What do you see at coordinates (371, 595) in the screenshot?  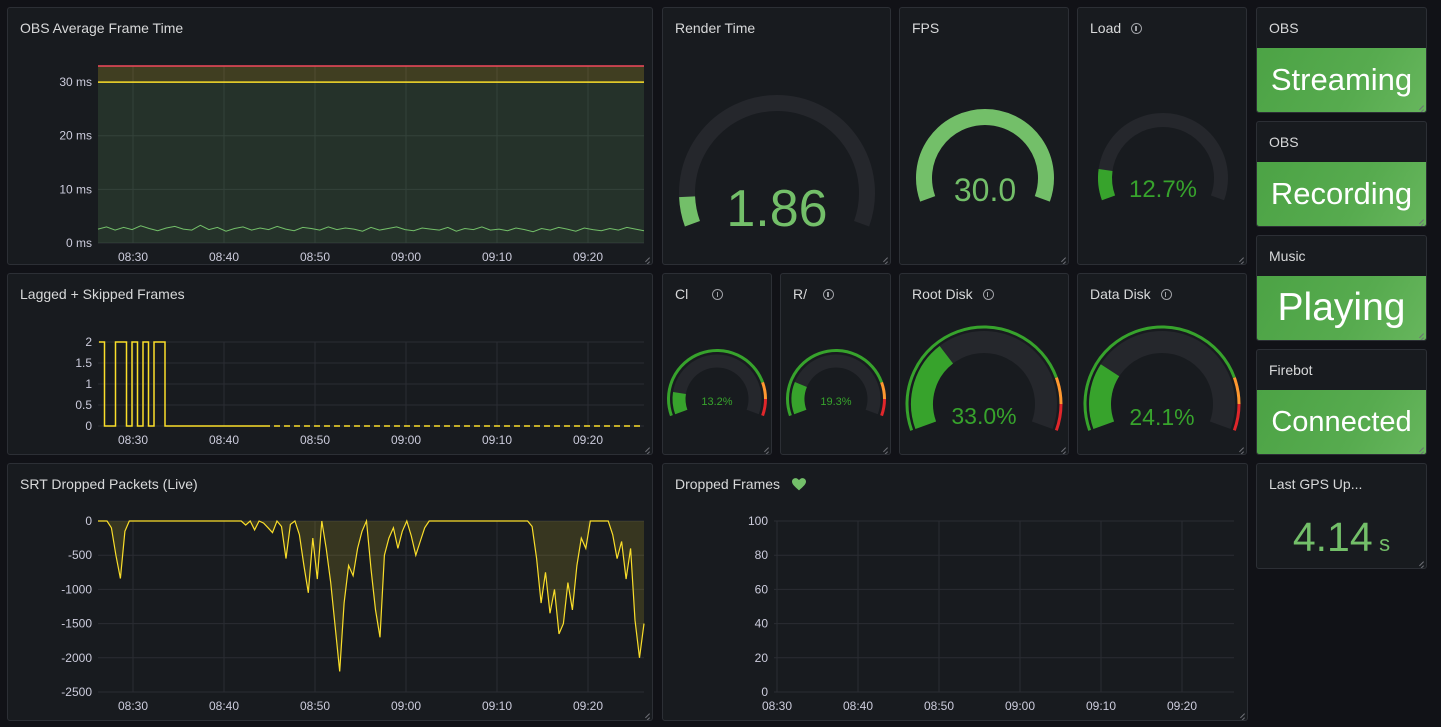 I see `srt-series-line` at bounding box center [371, 595].